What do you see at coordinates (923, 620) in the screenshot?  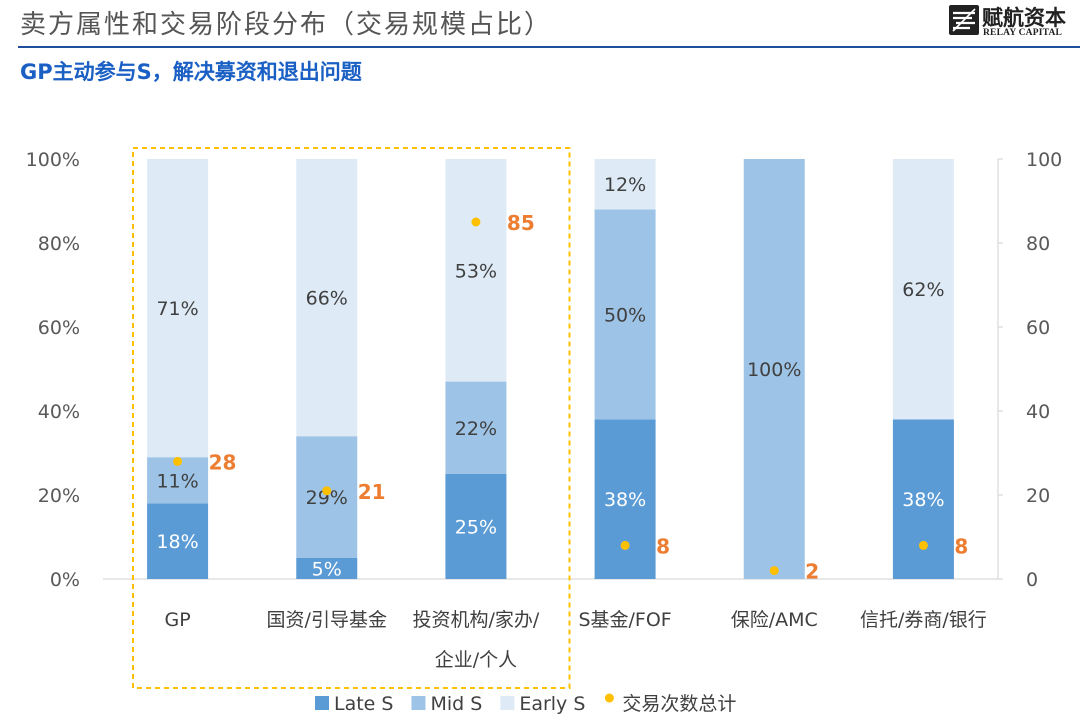 I see `x-category-label: 信托/券商/银行` at bounding box center [923, 620].